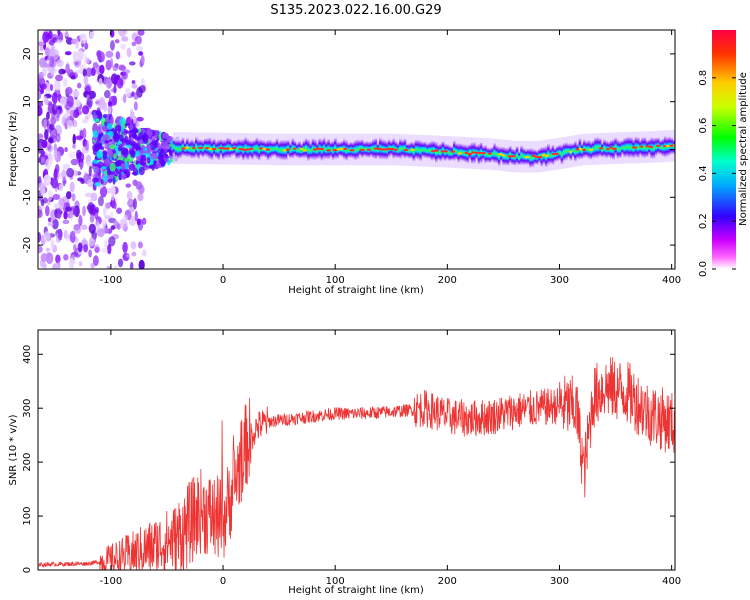  What do you see at coordinates (27, 570) in the screenshot?
I see `snr-y-tick-label: 0` at bounding box center [27, 570].